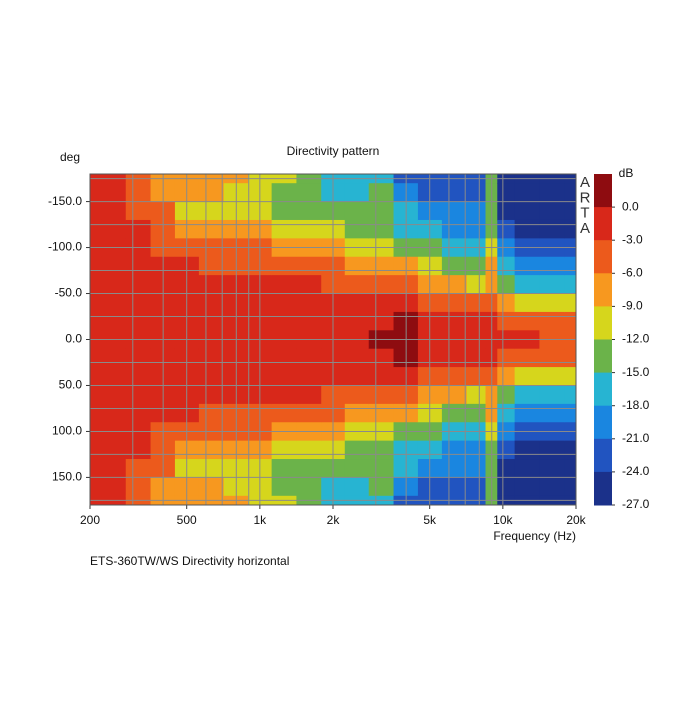 The height and width of the screenshot is (705, 700). What do you see at coordinates (503, 520) in the screenshot?
I see `x-tick-label: 10k` at bounding box center [503, 520].